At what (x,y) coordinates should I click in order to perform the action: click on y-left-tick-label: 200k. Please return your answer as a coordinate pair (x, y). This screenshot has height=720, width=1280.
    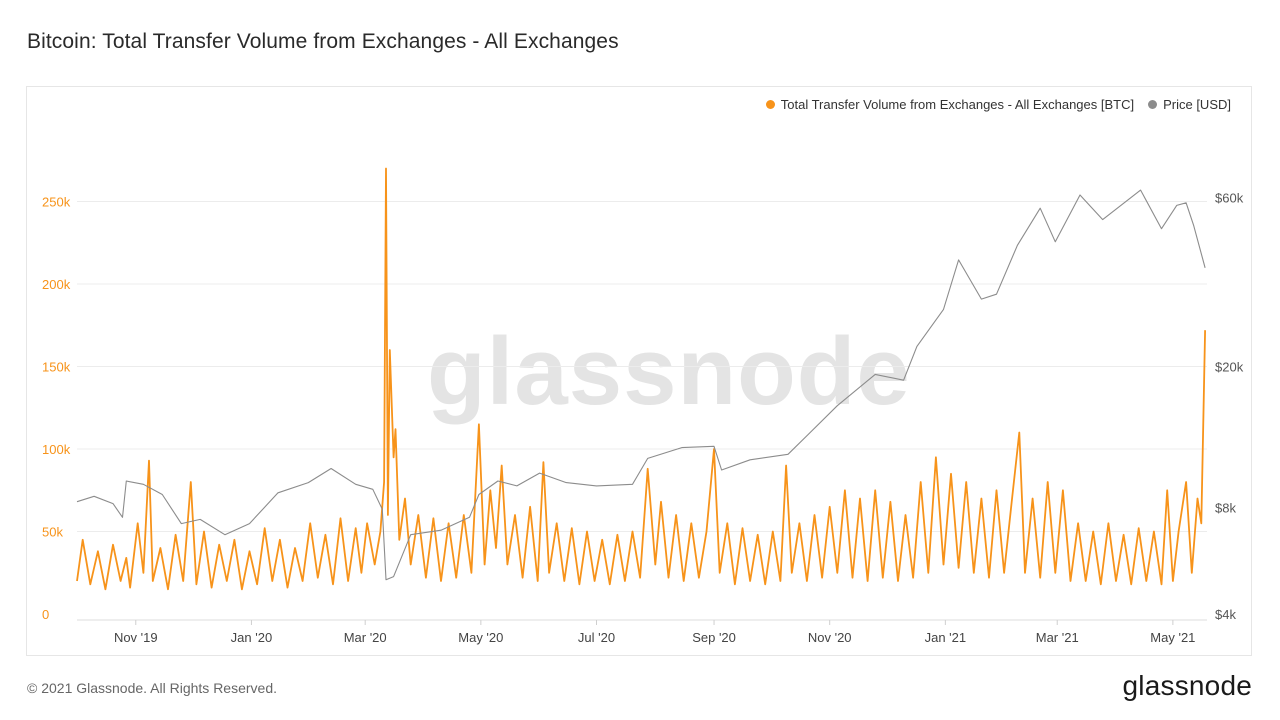
    Looking at the image, I should click on (56, 284).